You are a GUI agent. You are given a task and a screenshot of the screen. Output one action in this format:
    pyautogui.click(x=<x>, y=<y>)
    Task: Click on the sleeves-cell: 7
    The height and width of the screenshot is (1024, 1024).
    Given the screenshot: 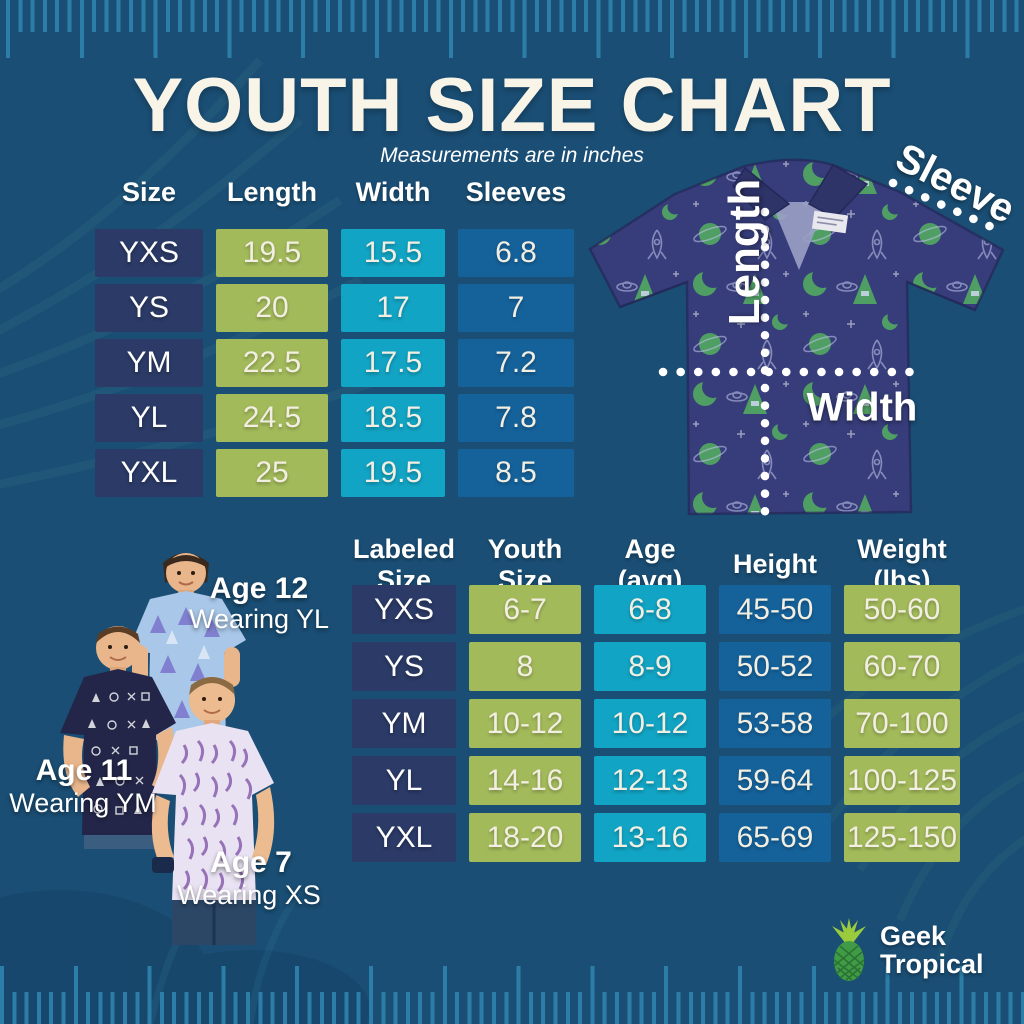 What is the action you would take?
    pyautogui.click(x=516, y=308)
    